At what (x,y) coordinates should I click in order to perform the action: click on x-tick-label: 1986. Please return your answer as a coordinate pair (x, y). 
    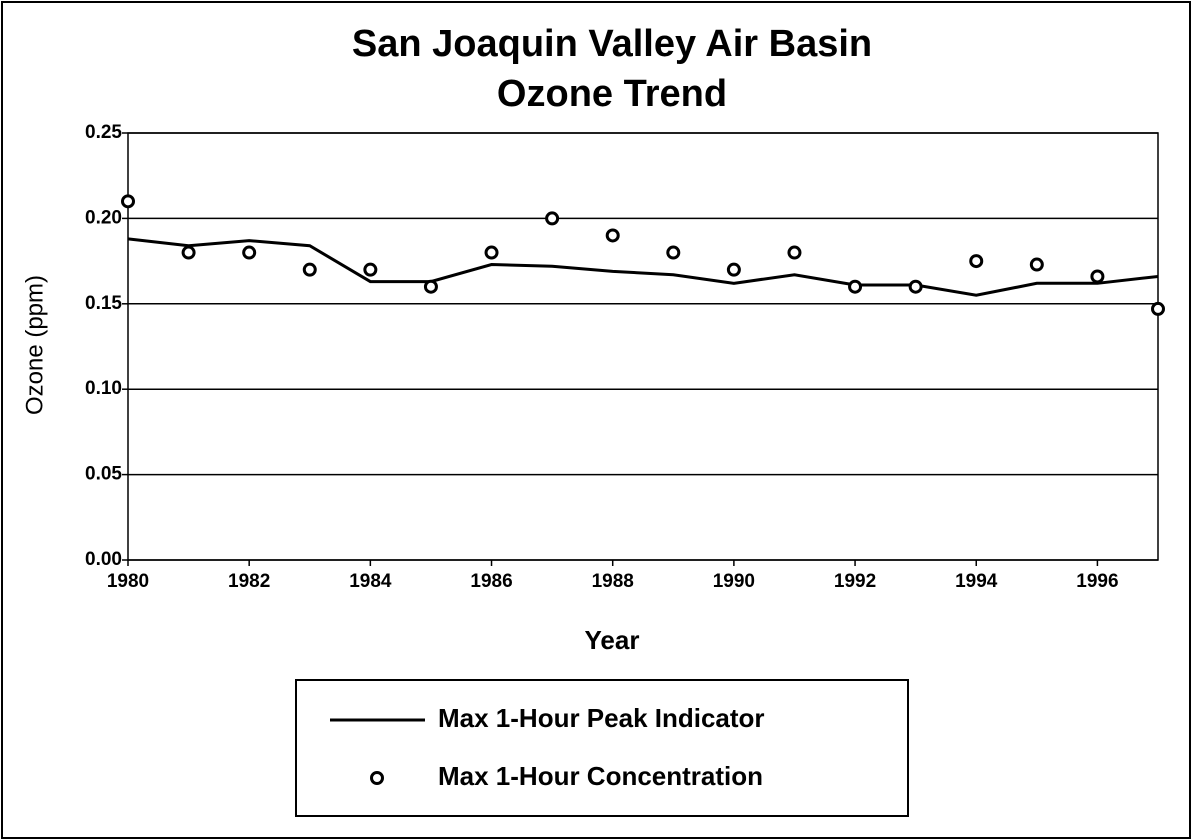
    Looking at the image, I should click on (491, 581).